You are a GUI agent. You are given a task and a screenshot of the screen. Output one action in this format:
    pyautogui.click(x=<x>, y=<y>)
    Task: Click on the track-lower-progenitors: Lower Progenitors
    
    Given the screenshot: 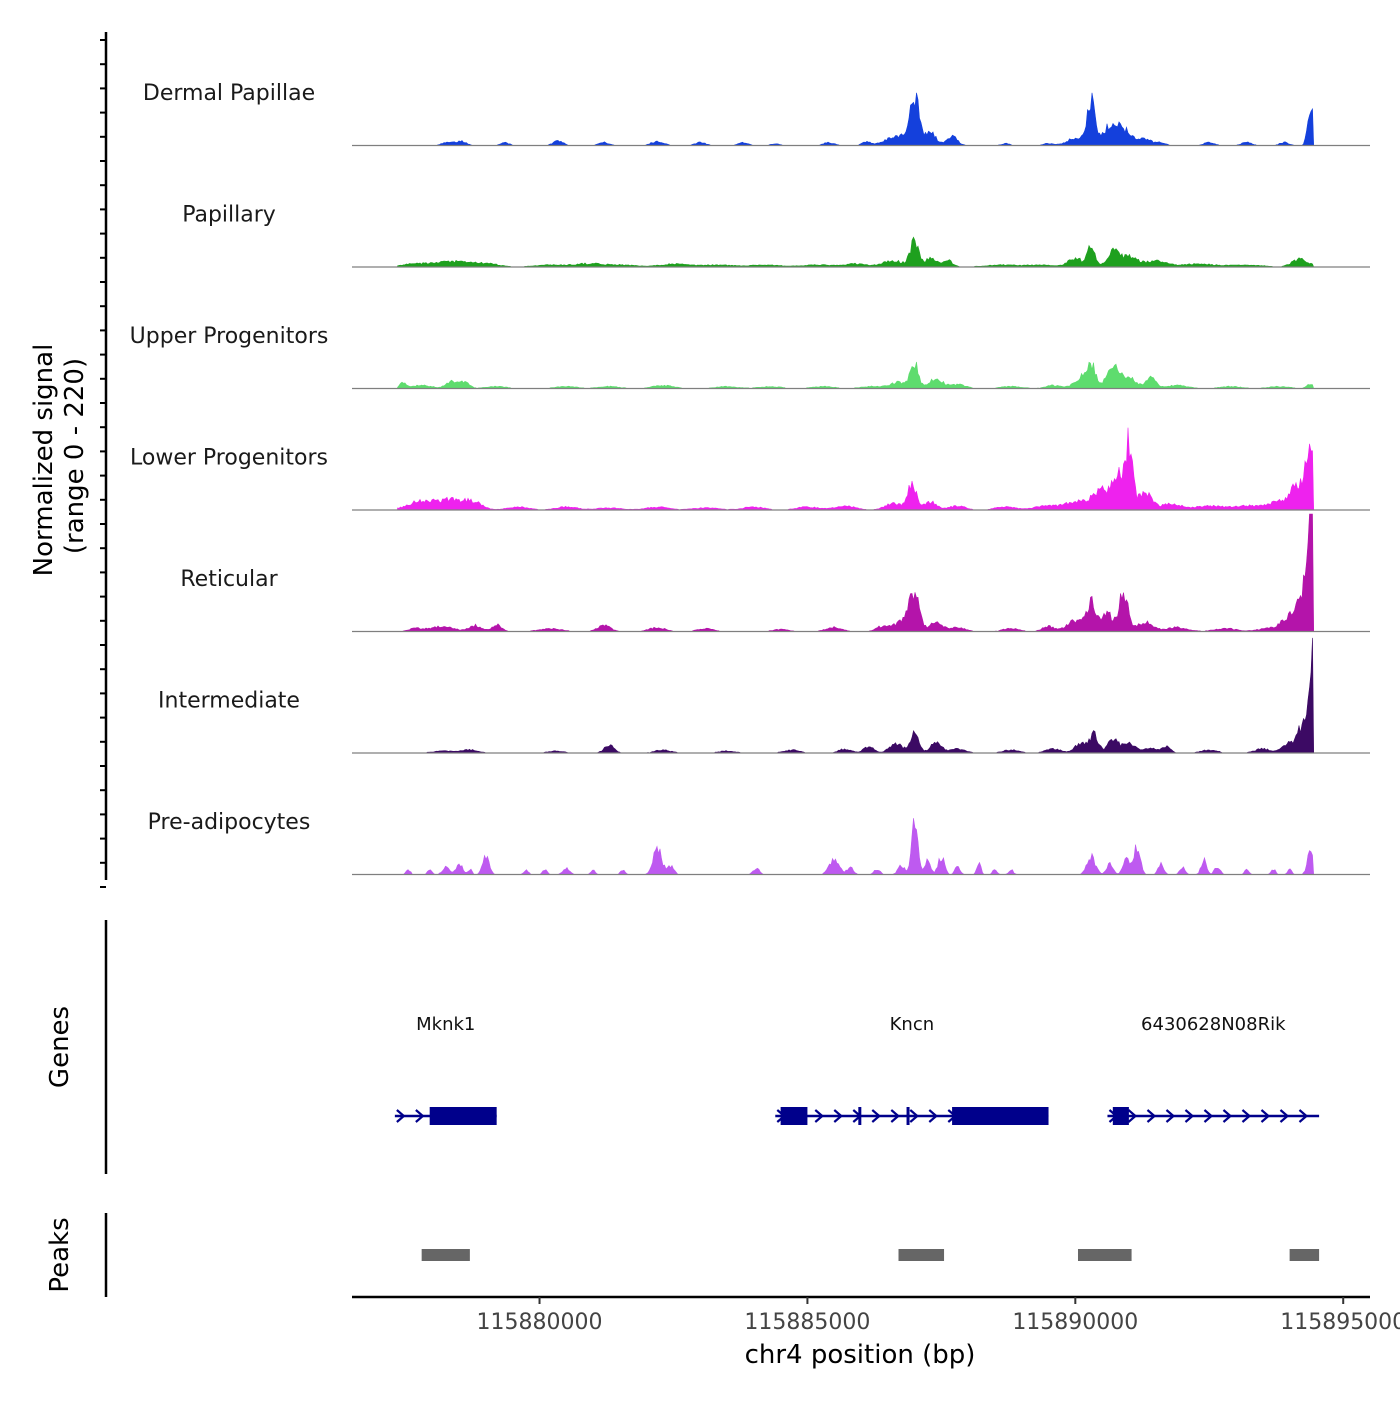 What is the action you would take?
    pyautogui.click(x=750, y=469)
    